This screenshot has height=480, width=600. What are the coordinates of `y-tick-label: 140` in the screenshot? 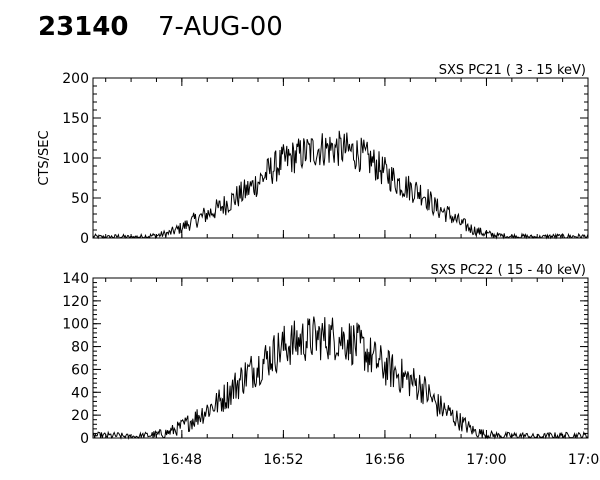 It's located at (75, 279).